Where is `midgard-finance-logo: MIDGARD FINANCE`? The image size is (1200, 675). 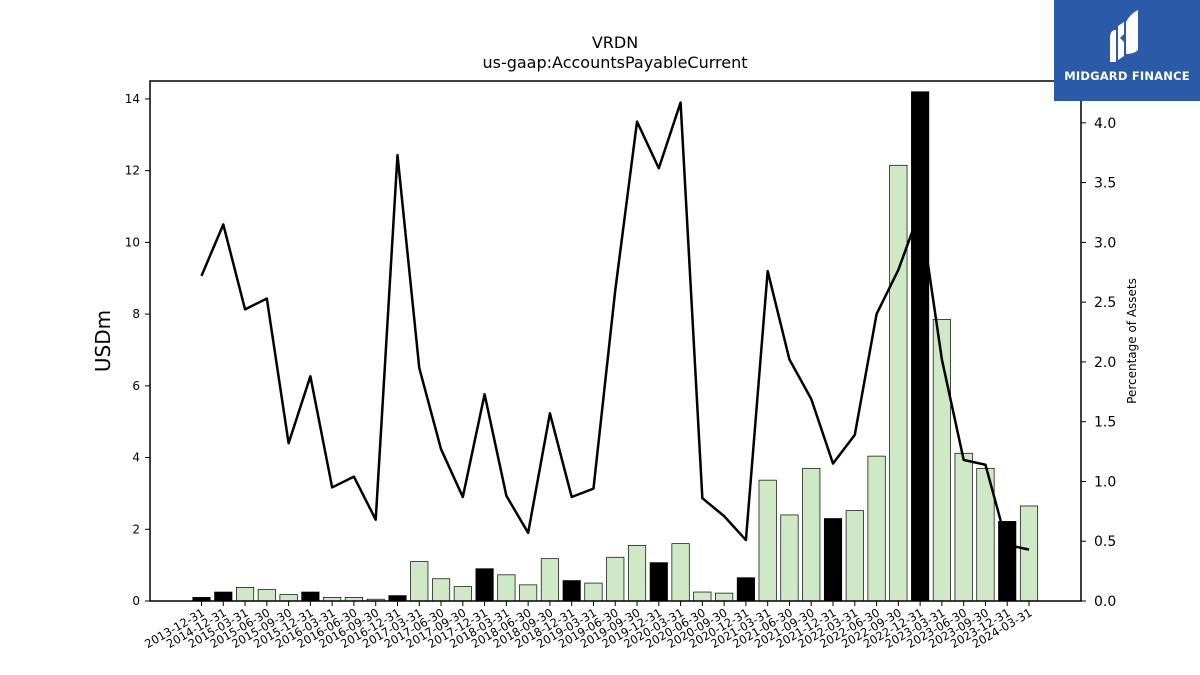
midgard-finance-logo: MIDGARD FINANCE is located at coordinates (1127, 50).